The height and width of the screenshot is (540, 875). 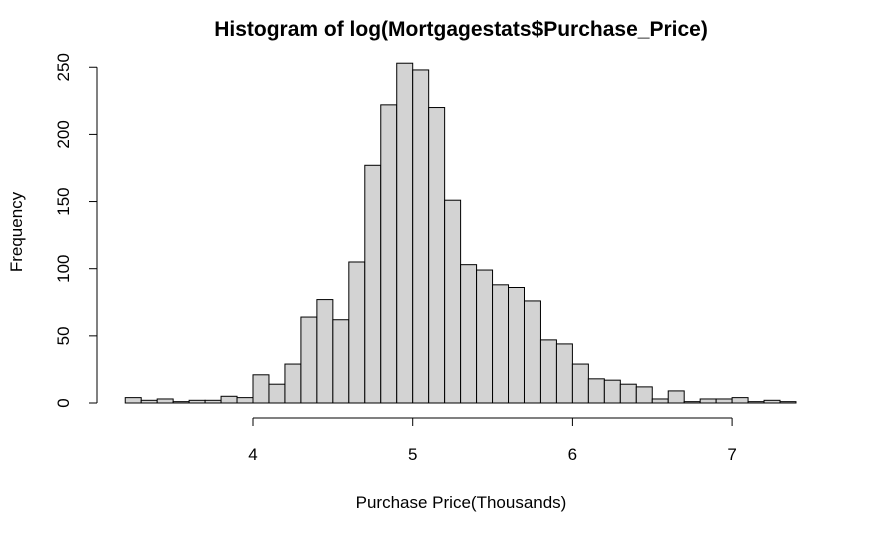 I want to click on x-tick-label: 6, so click(x=572, y=454).